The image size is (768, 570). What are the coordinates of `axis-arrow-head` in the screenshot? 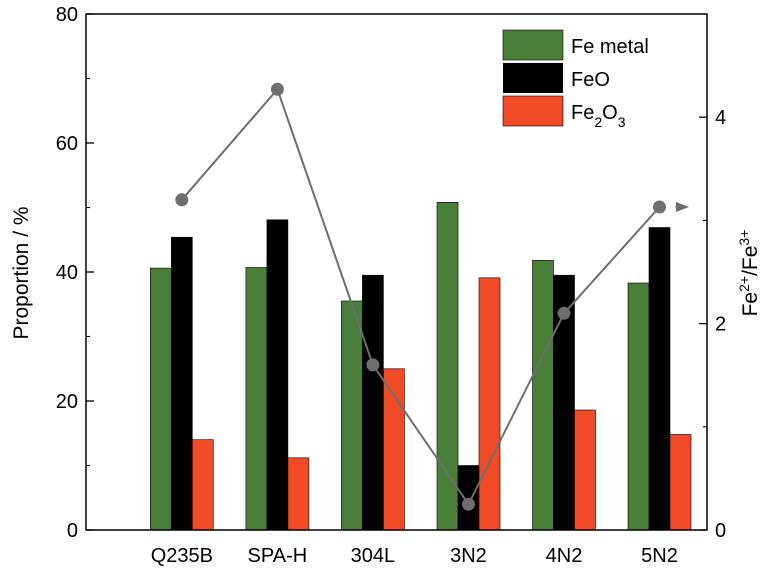 It's located at (682, 206).